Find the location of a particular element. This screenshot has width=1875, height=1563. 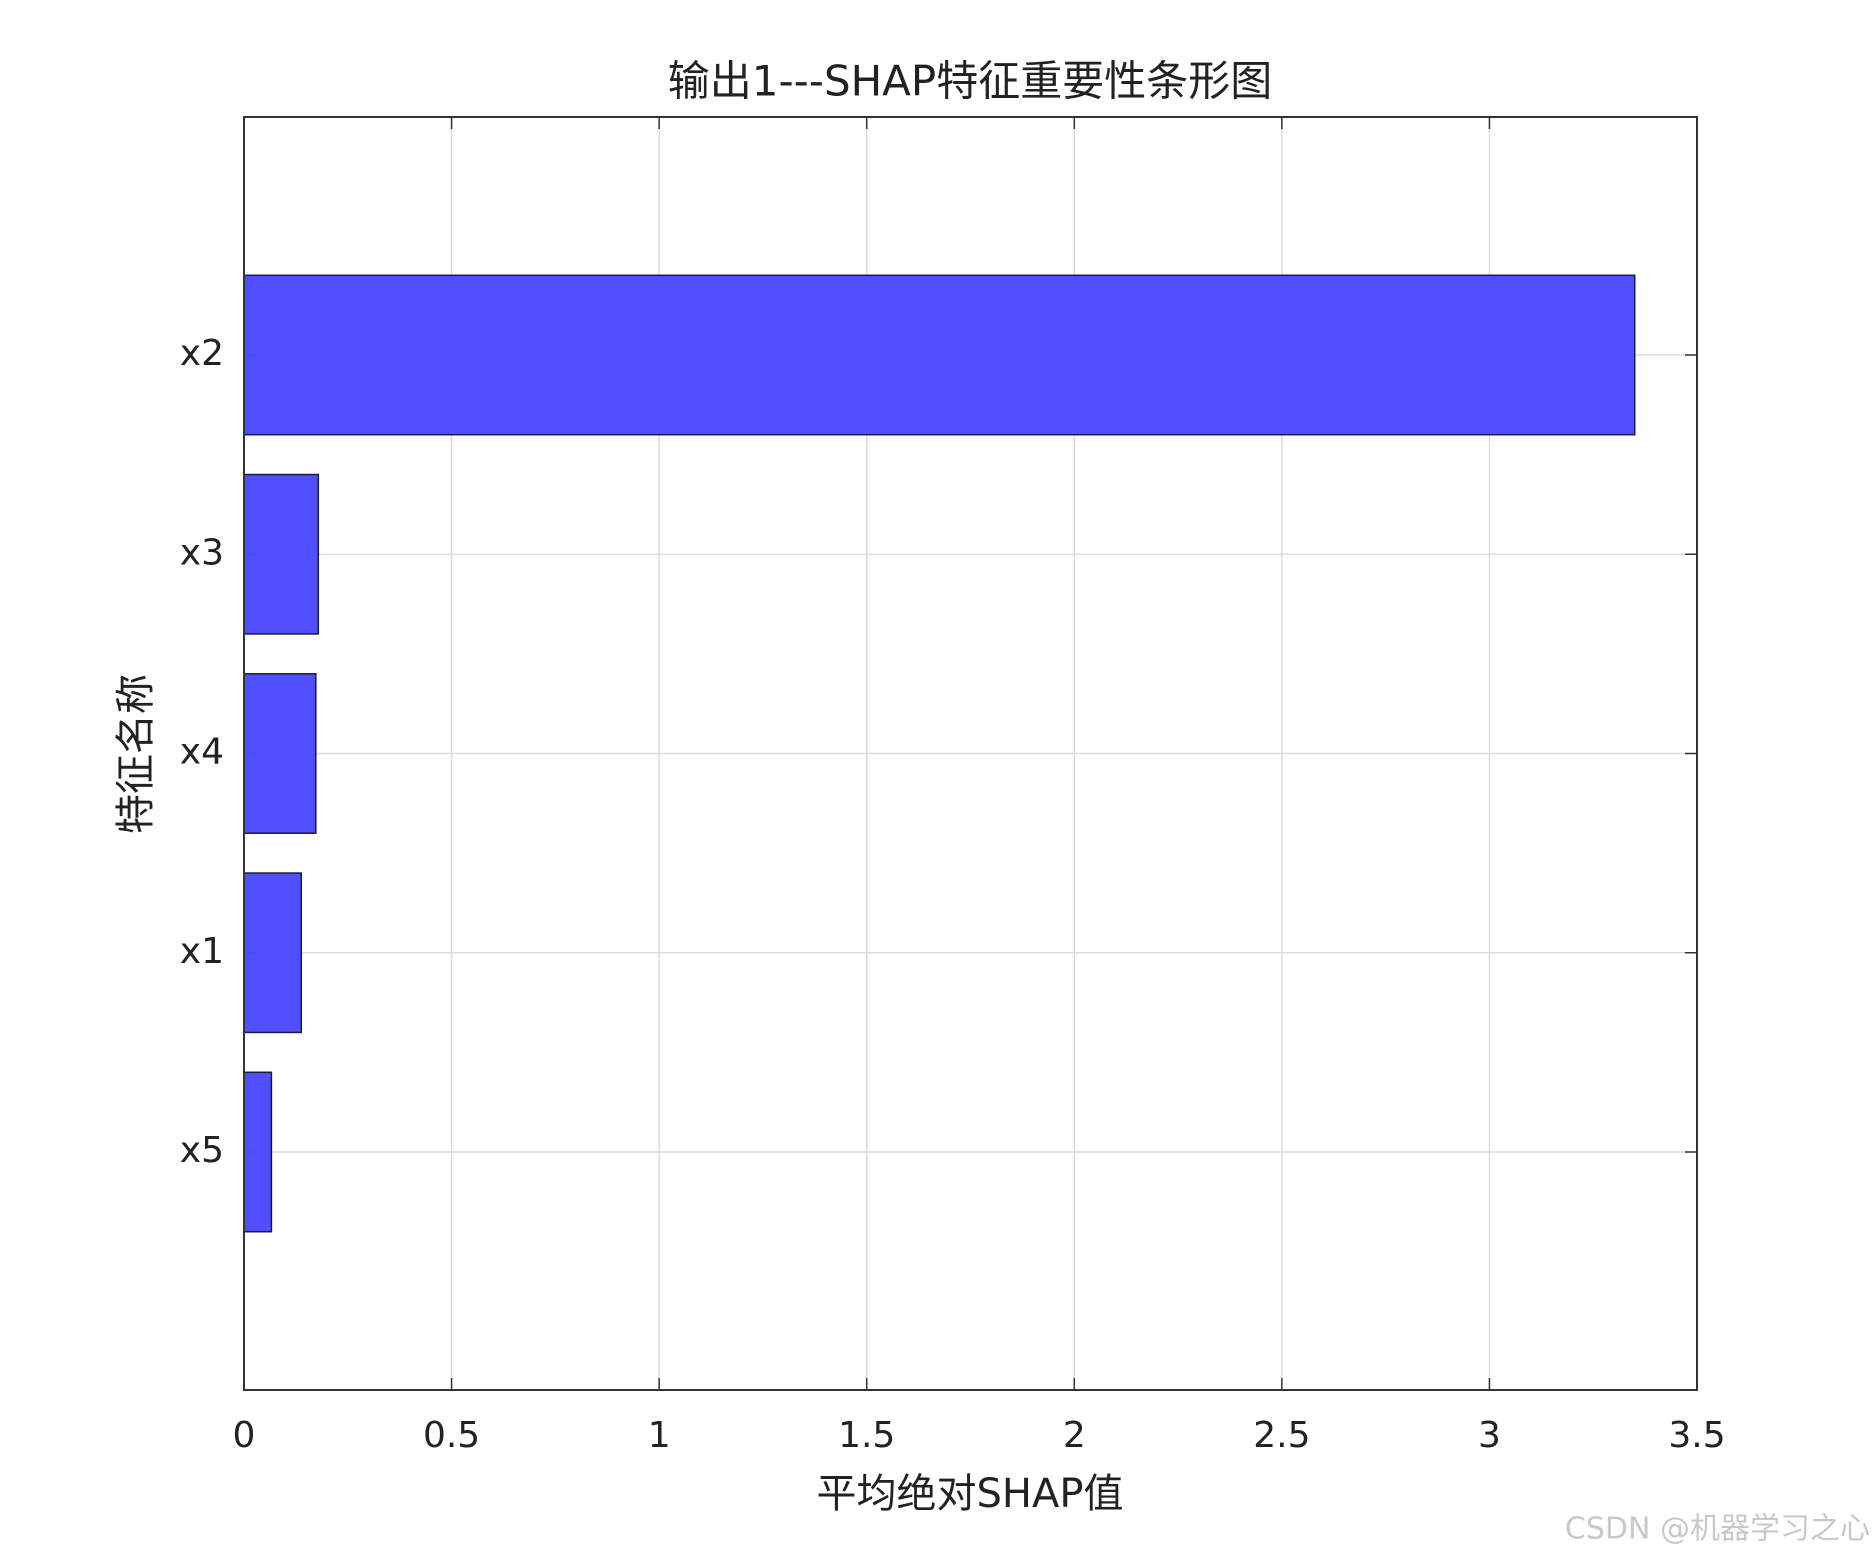

x-tick-label: 3.5 is located at coordinates (1696, 1435).